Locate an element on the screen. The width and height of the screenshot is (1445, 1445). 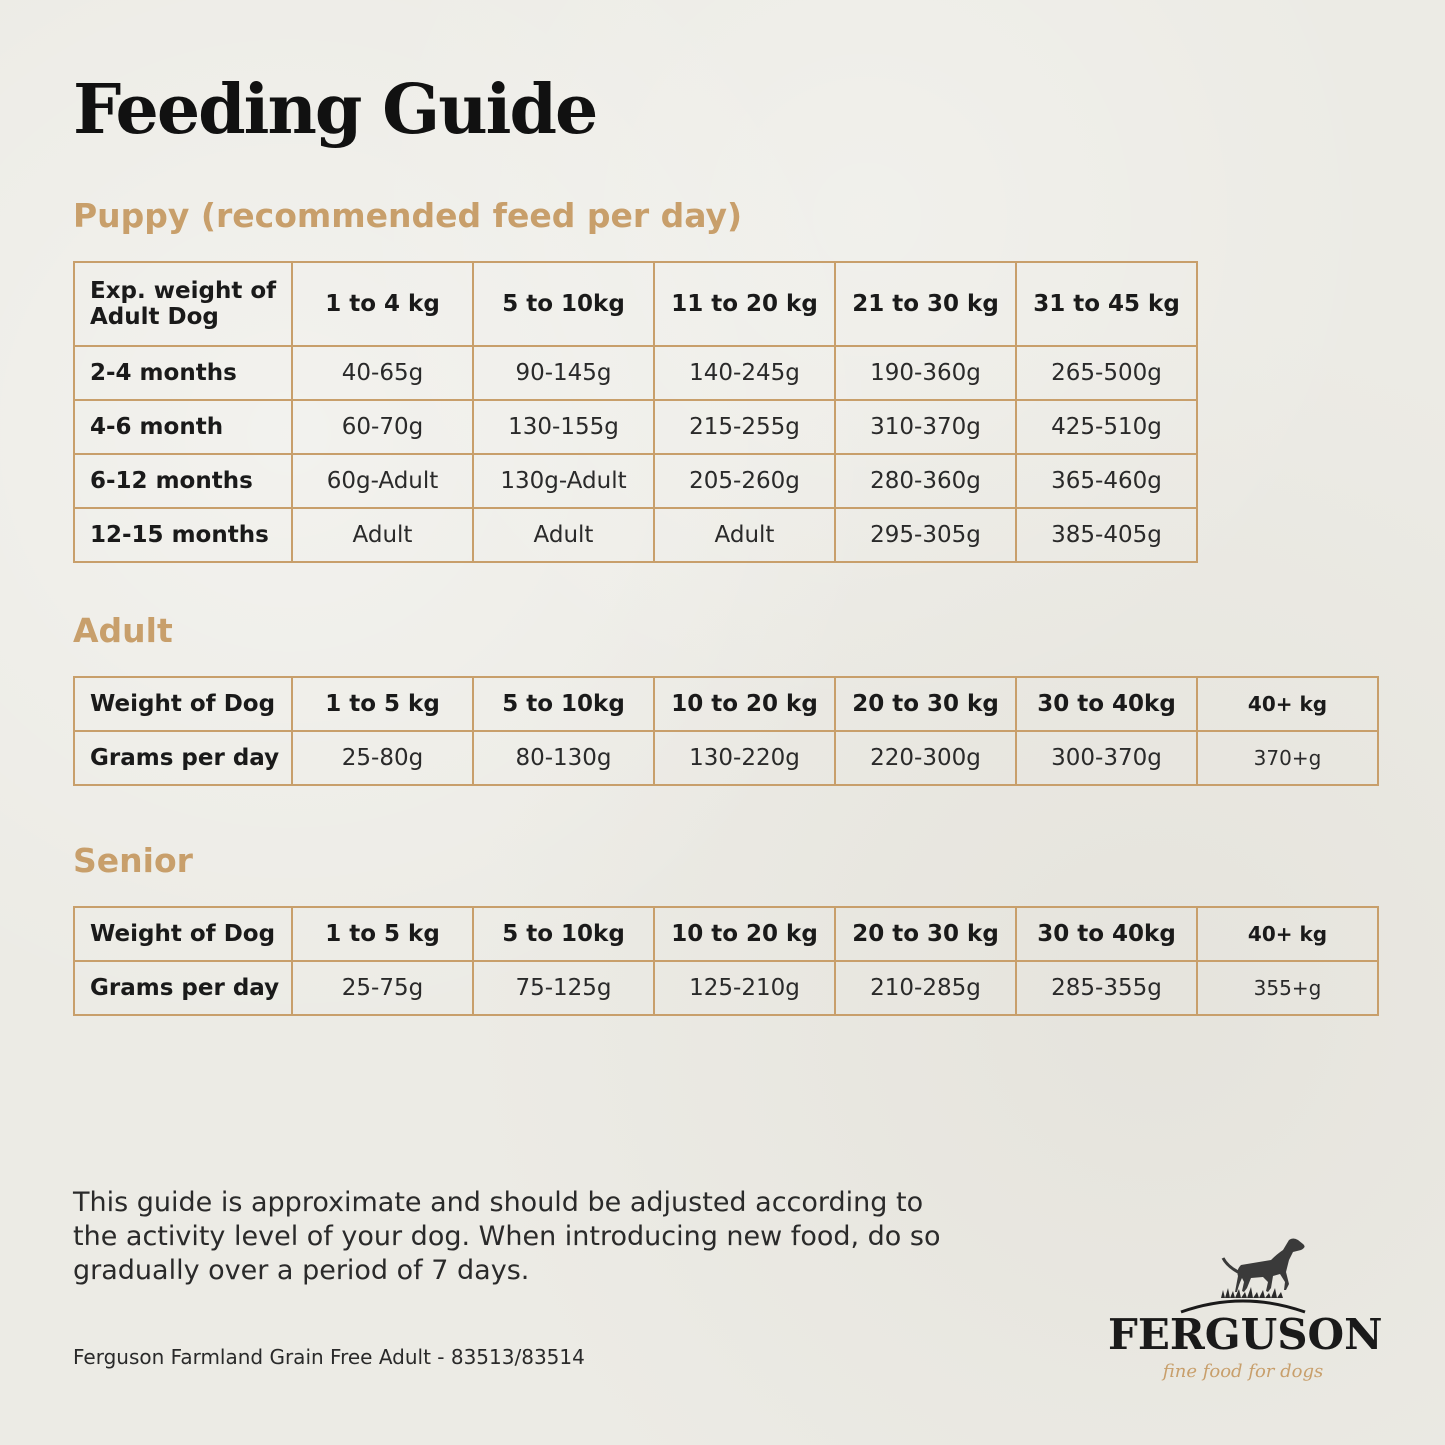
table-cell: 385-405g is located at coordinates (1106, 535).